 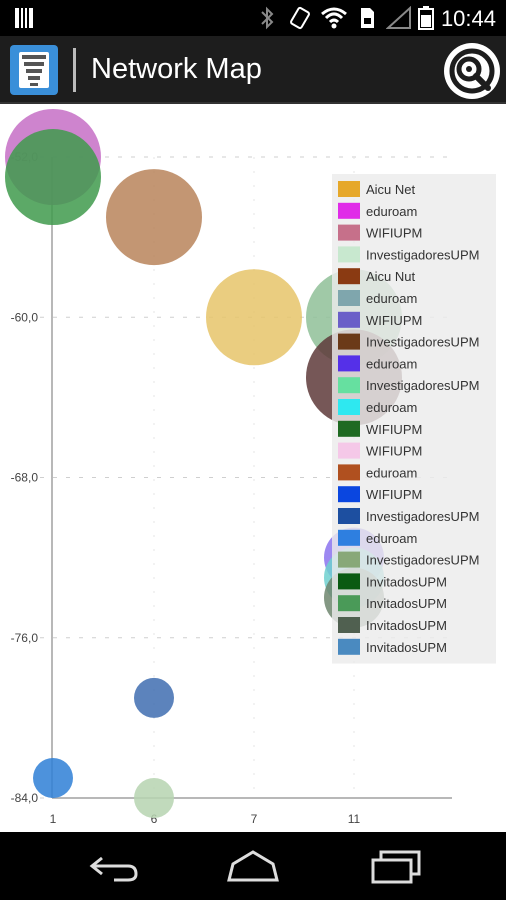 What do you see at coordinates (25, 317) in the screenshot?
I see `y-tick-label: -60,0` at bounding box center [25, 317].